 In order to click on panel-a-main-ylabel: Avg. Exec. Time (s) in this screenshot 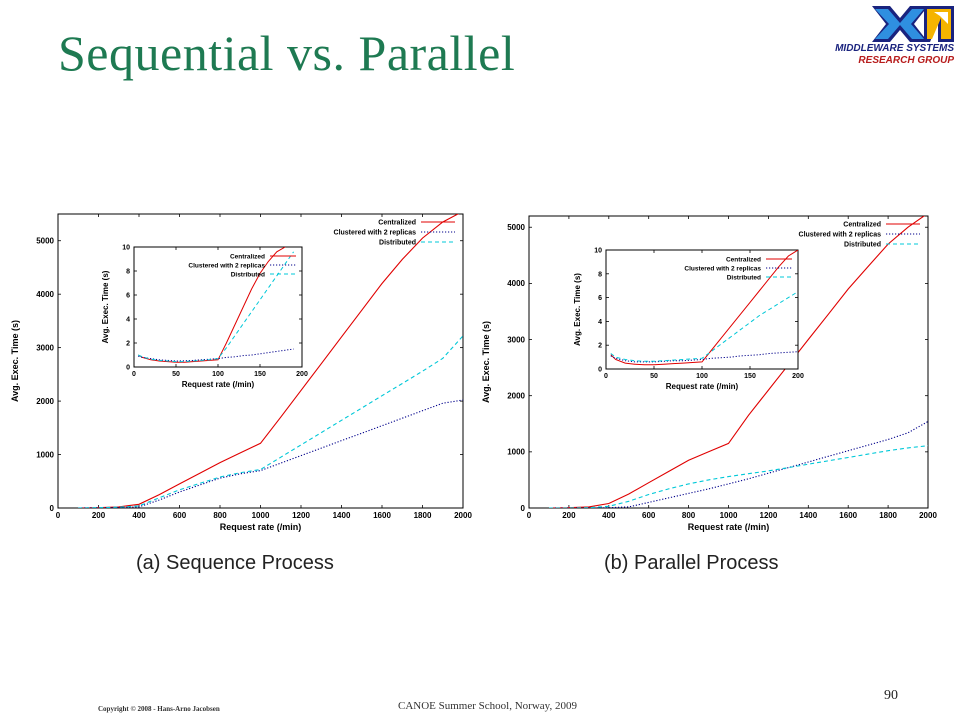, I will do `click(15, 361)`.